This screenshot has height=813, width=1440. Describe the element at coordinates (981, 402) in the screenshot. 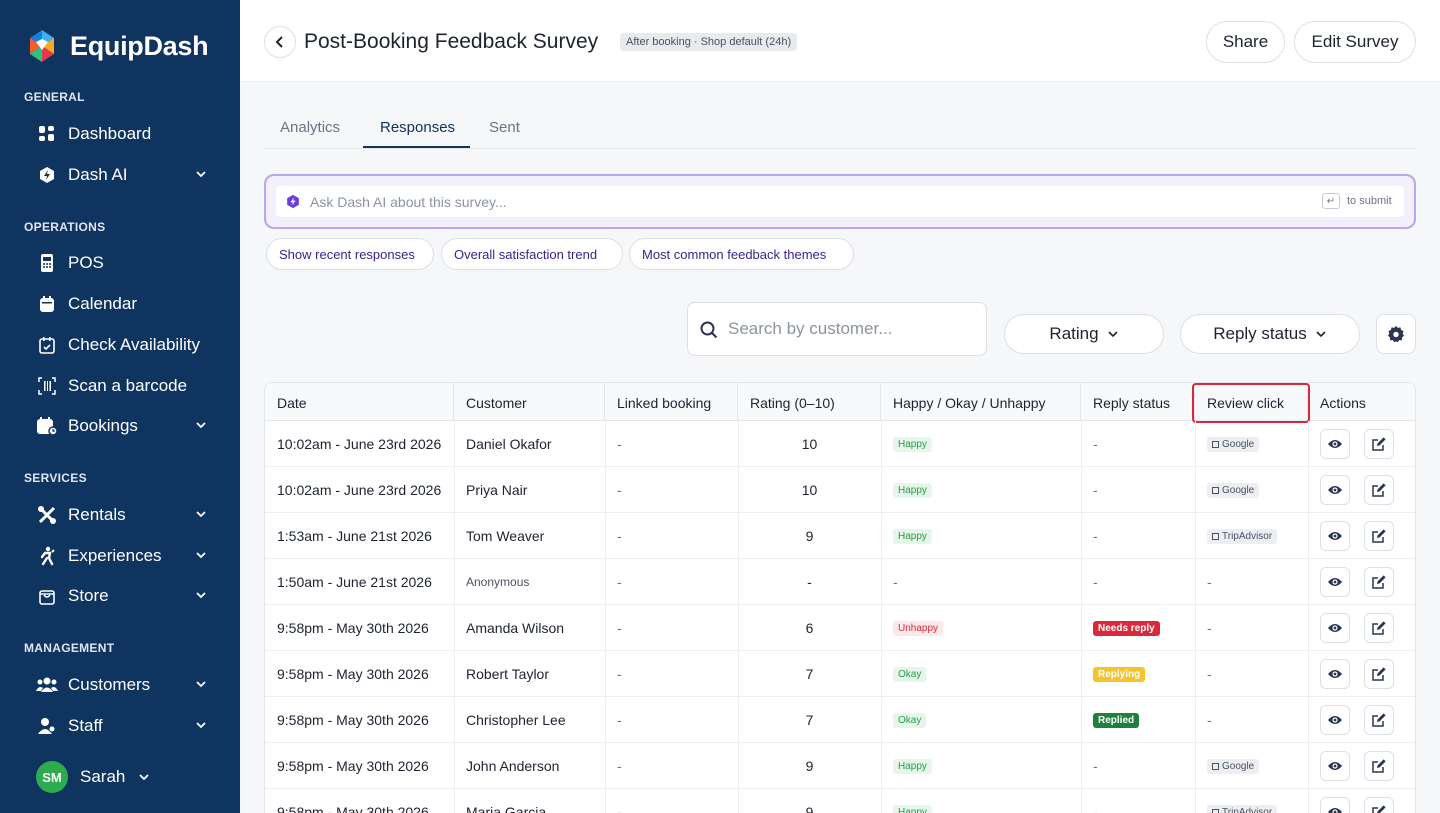

I see `column-header-sentiment: Happy / Okay / Unhappy` at that location.